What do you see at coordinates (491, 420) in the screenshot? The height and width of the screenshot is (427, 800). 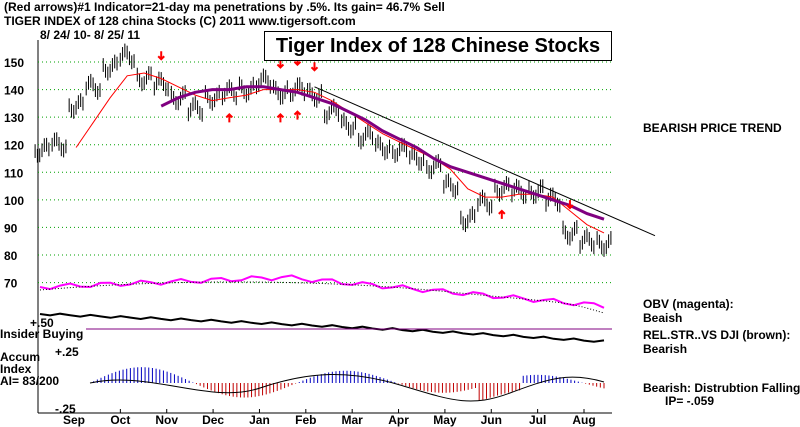 I see `x-tick-label: Jun` at bounding box center [491, 420].